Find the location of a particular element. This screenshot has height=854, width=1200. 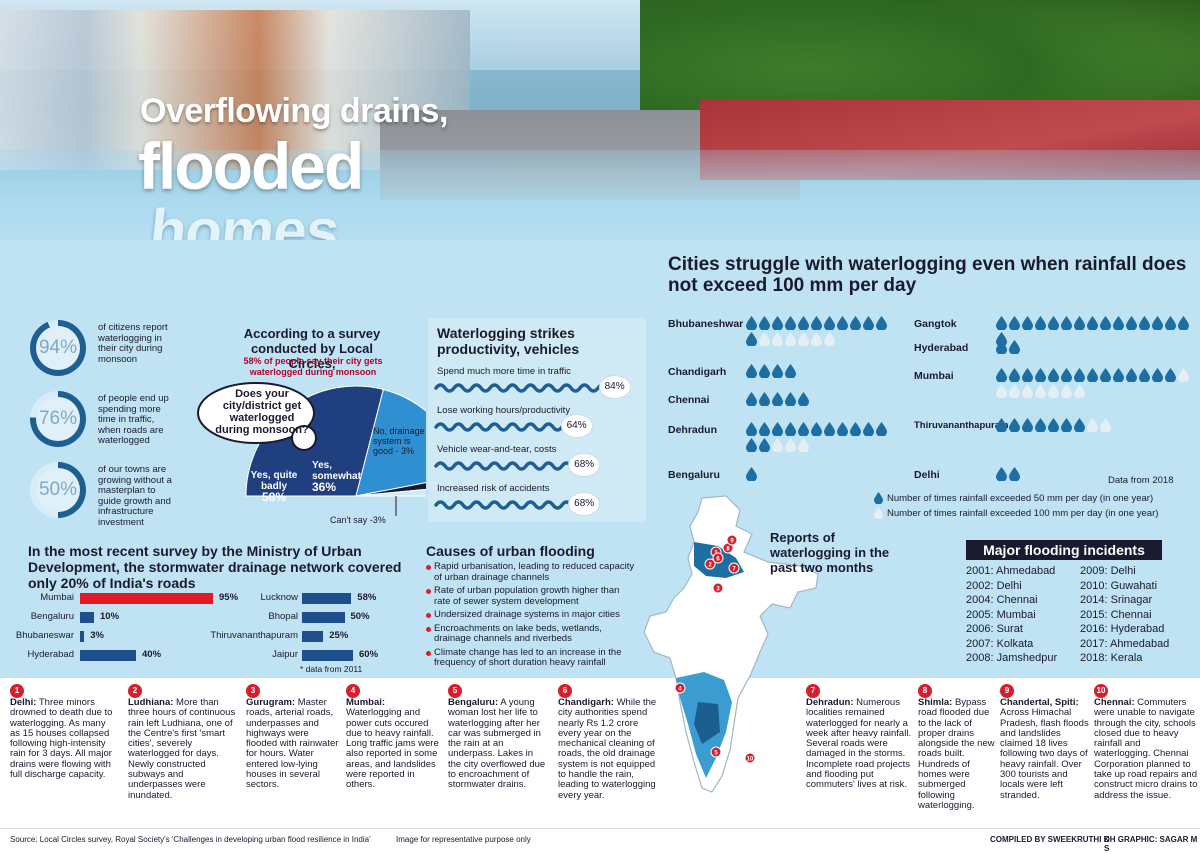

pie-slice is located at coordinates (390, 489).